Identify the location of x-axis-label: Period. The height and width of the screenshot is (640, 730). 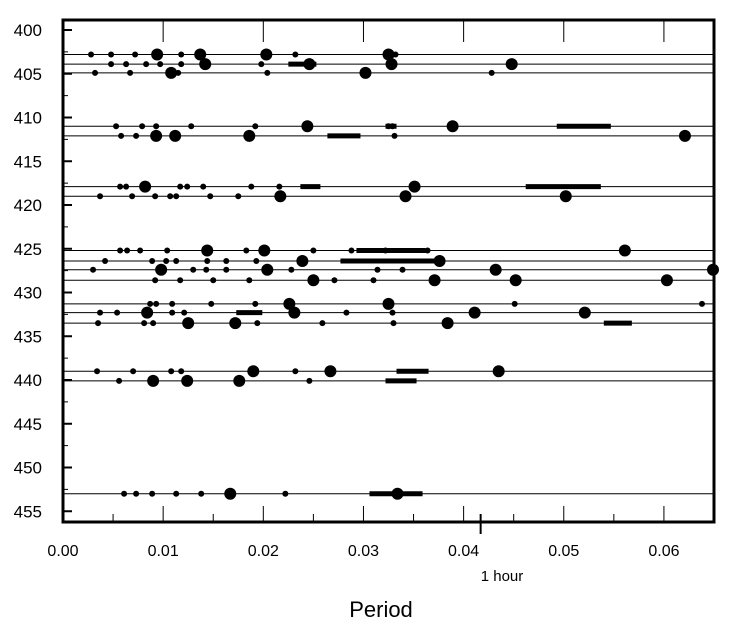
(381, 609).